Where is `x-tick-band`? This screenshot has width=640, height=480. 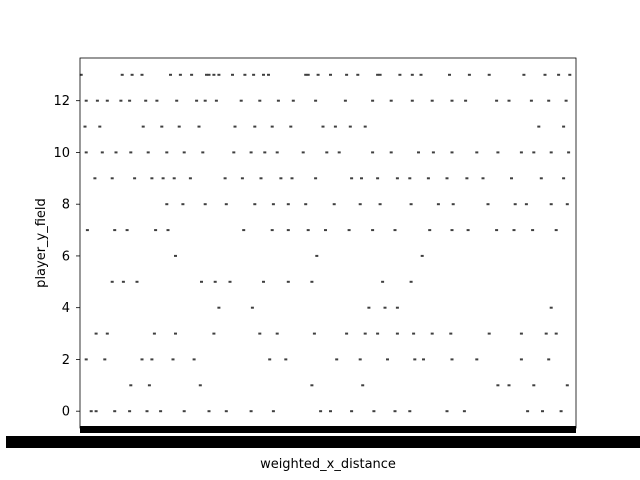
x-tick-band is located at coordinates (328, 429).